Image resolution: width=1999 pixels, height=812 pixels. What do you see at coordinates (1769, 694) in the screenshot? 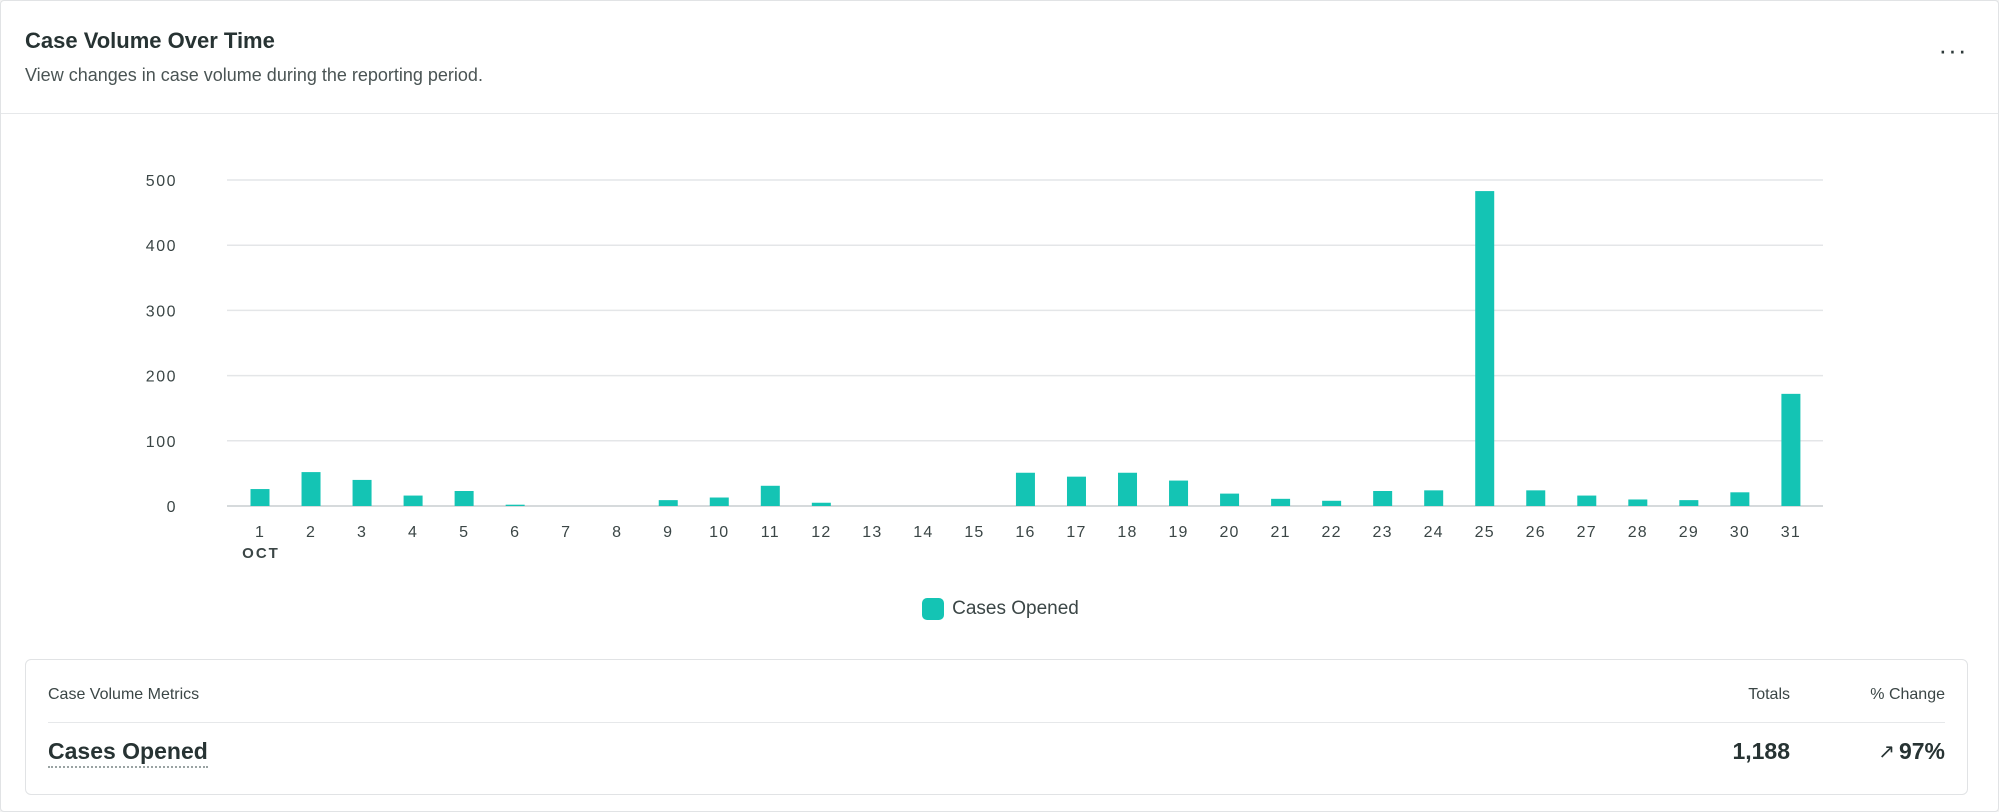
I see `metrics-header-totals: Totals` at bounding box center [1769, 694].